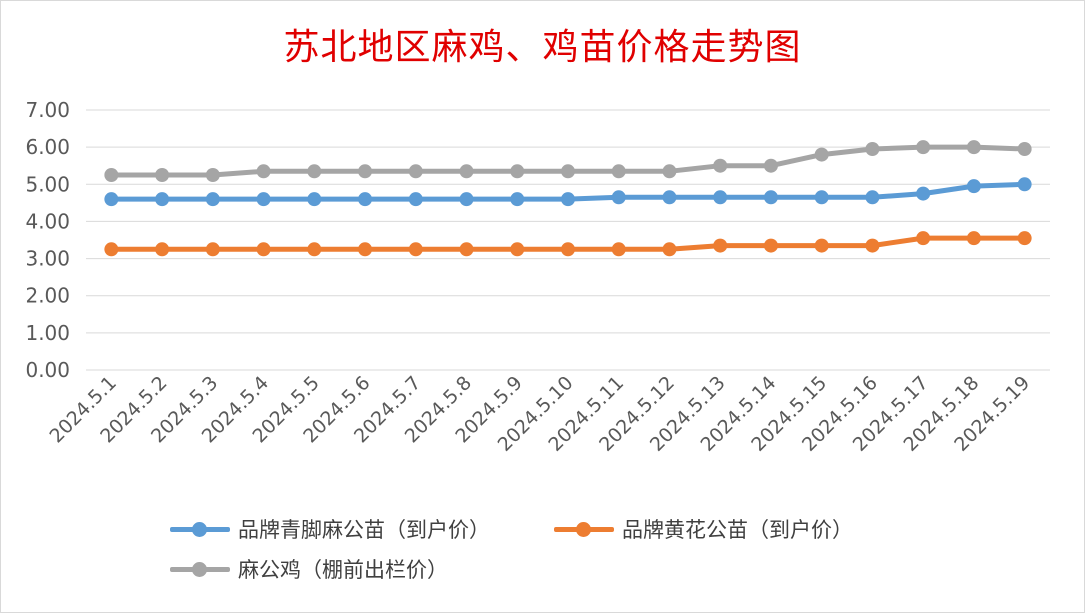 The width and height of the screenshot is (1085, 613). I want to click on y-tick-label: 5.00, so click(47, 184).